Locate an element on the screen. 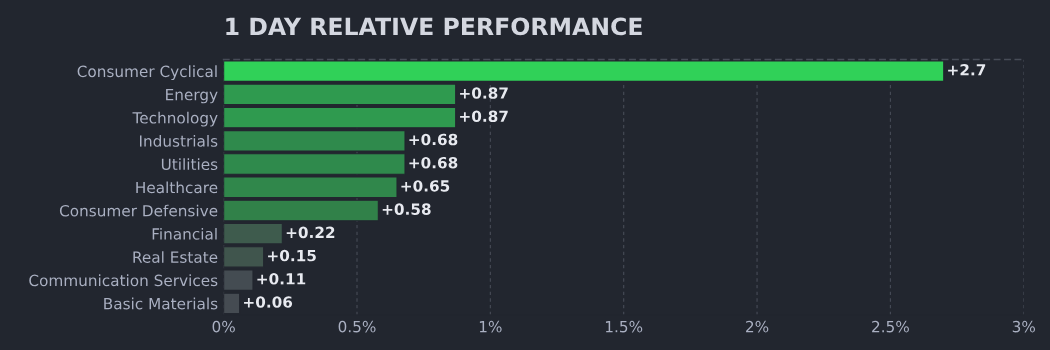  data-label: +0.58 is located at coordinates (406, 209).